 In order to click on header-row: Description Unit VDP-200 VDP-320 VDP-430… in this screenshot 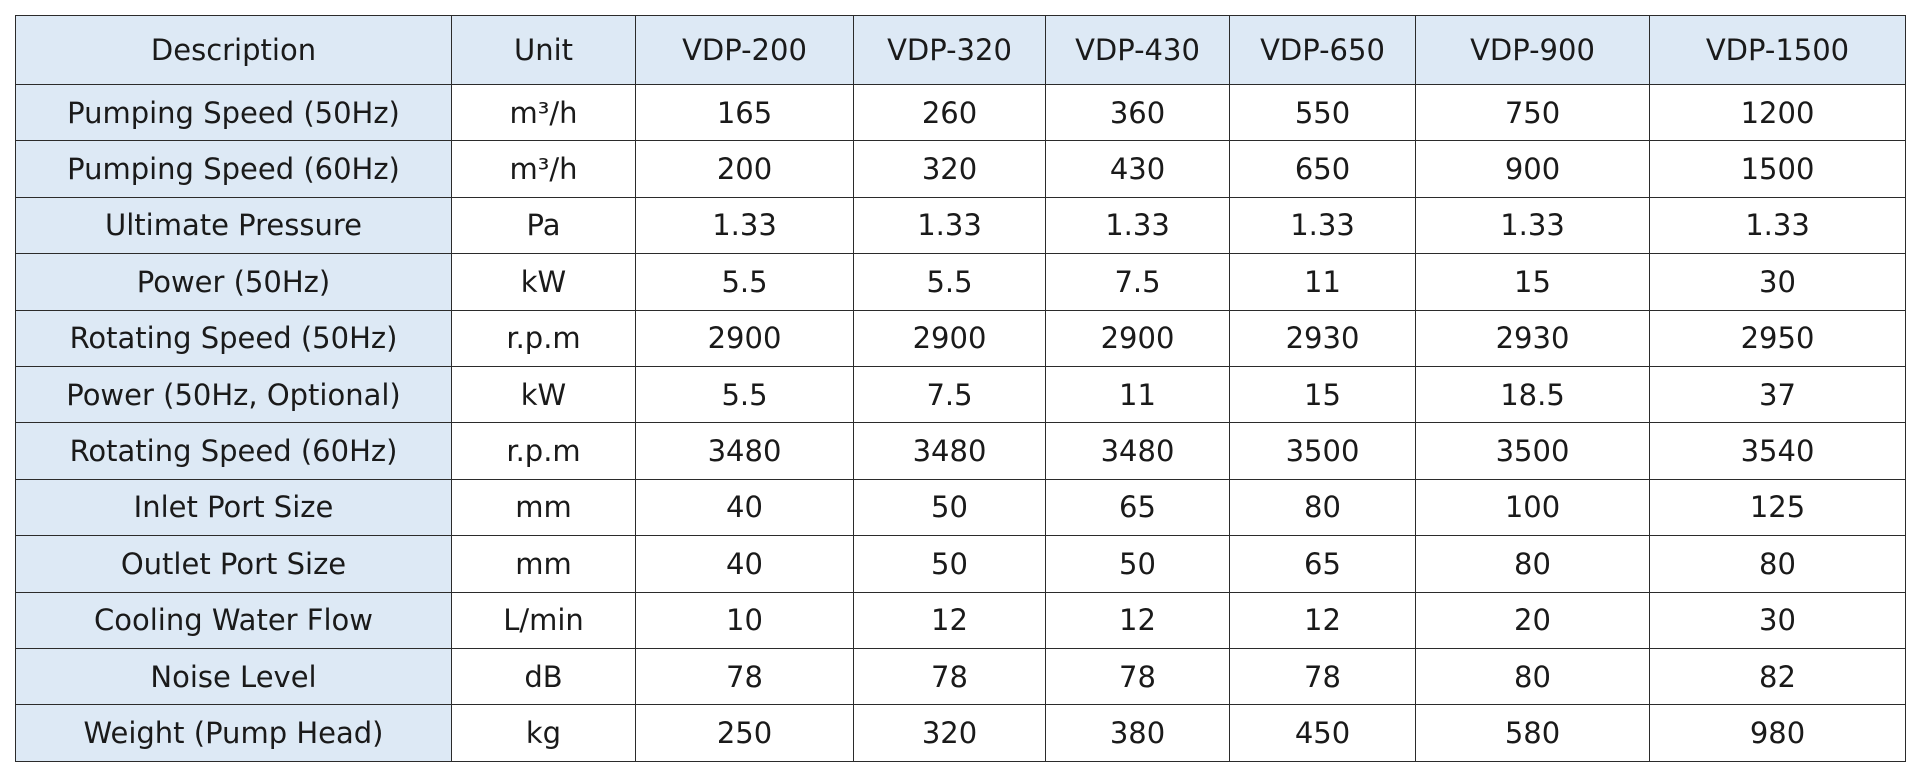, I will do `click(960, 50)`.